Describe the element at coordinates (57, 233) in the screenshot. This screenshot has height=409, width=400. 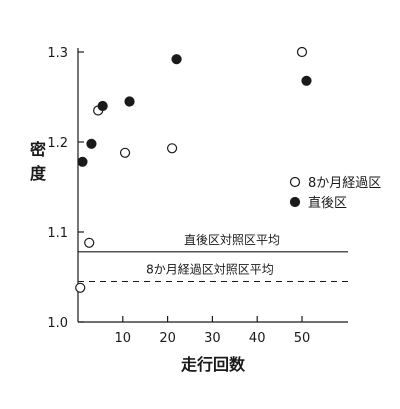
I see `y-tick-label: 1.1` at that location.